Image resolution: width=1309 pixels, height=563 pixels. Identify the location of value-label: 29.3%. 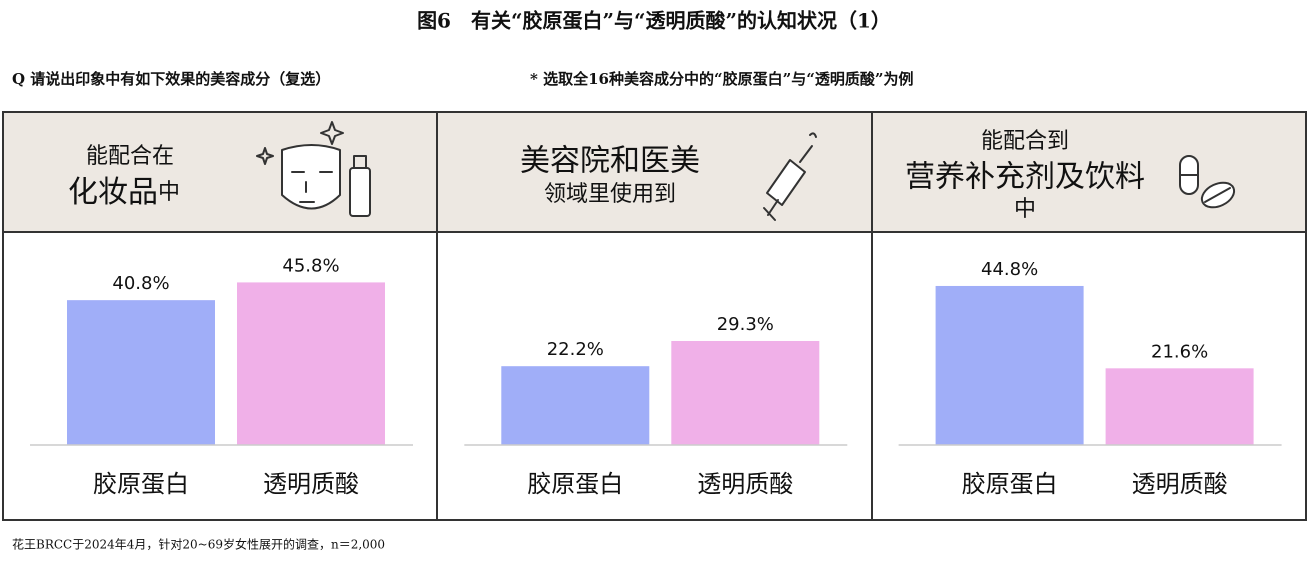
(745, 324).